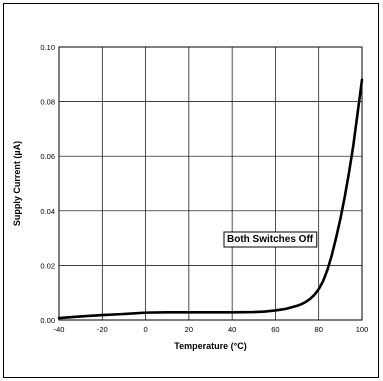  What do you see at coordinates (145, 329) in the screenshot?
I see `x-tick-label: 0` at bounding box center [145, 329].